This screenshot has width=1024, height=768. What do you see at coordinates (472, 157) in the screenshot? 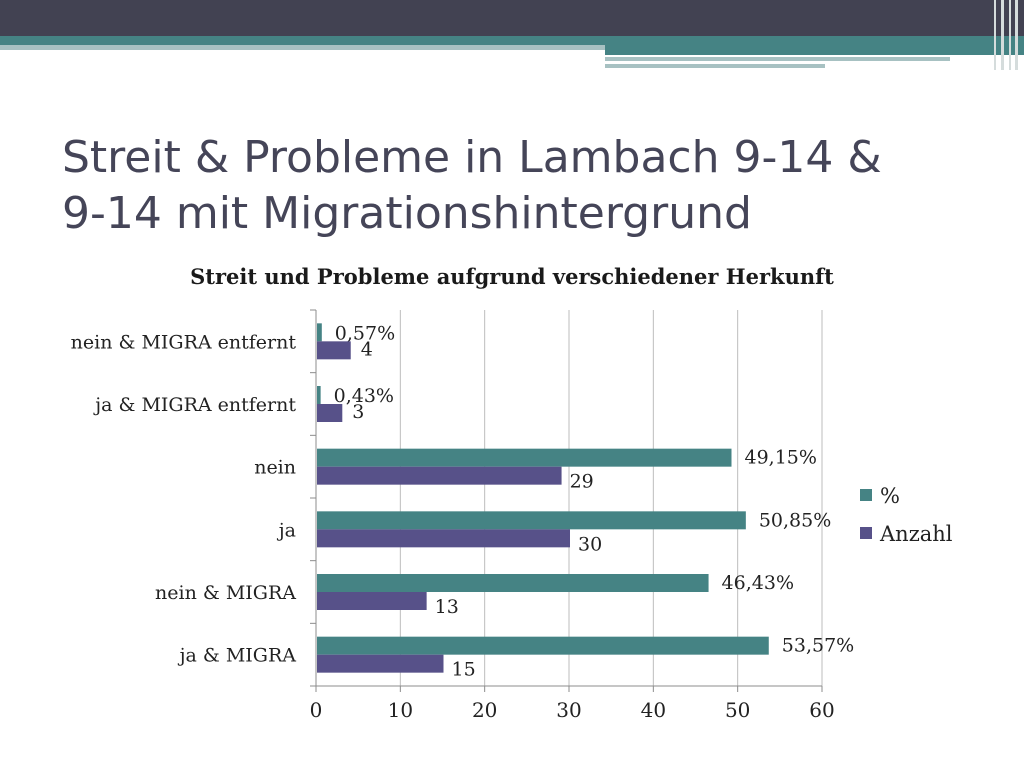
I see `slide-title-line-1: Streit & Probleme in Lambach 9-14 &` at bounding box center [472, 157].